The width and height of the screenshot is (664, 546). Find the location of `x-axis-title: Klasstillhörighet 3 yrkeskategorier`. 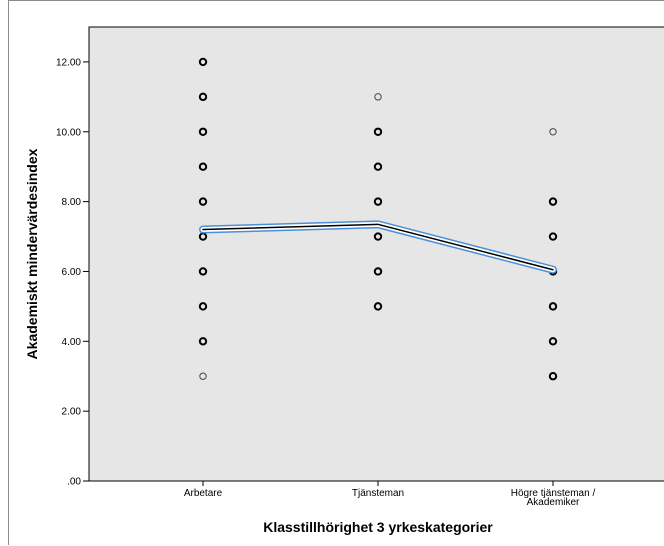

x-axis-title: Klasstillhörighet 3 yrkeskategorier is located at coordinates (378, 527).